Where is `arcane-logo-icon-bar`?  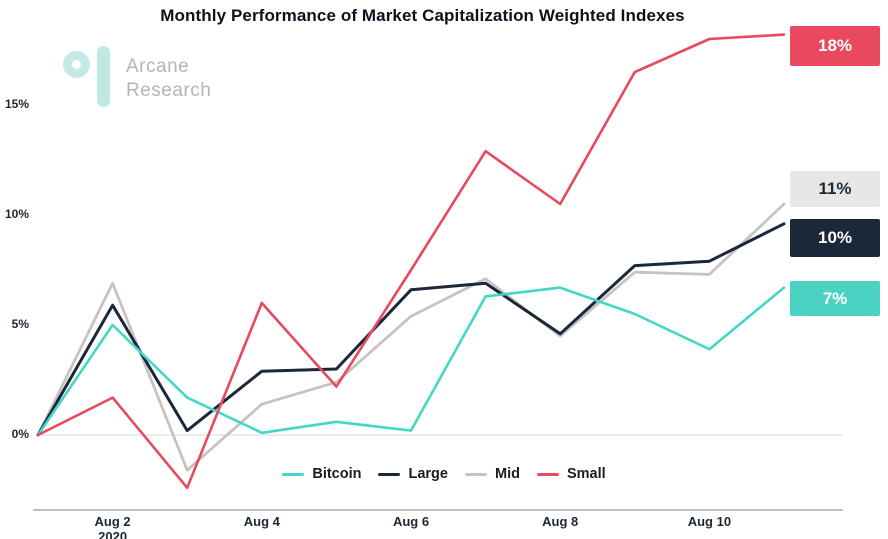
arcane-logo-icon-bar is located at coordinates (103, 76).